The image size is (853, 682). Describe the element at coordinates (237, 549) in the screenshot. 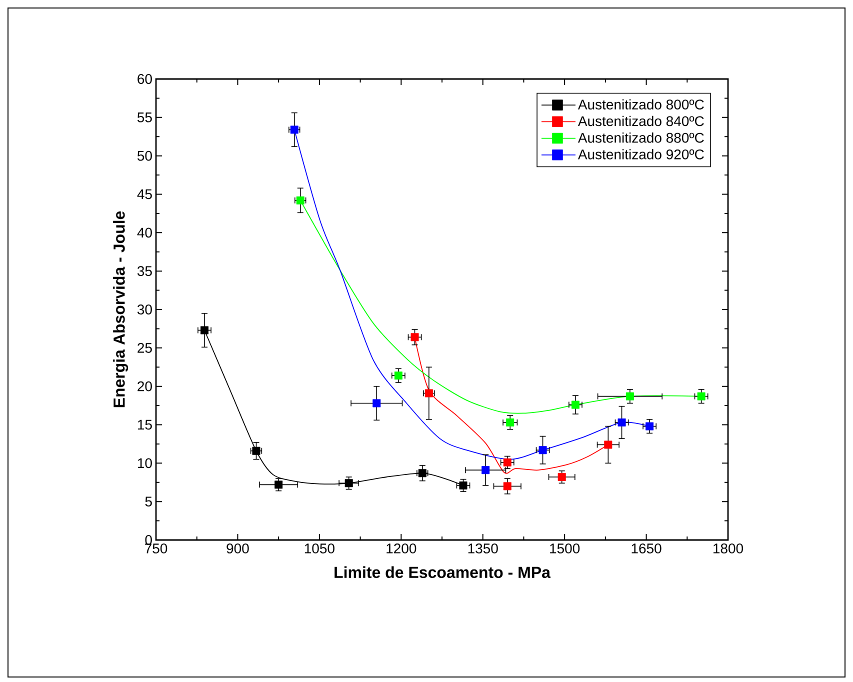

I see `x-tick-label: 900` at that location.